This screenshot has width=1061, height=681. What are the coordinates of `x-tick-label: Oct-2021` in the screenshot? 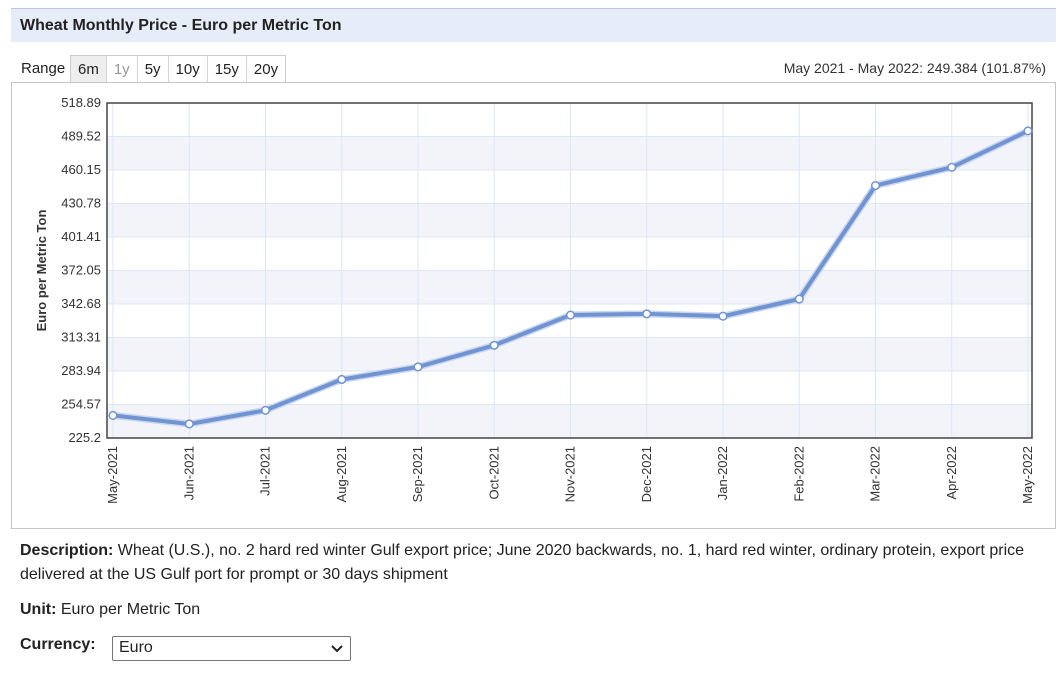 It's located at (493, 472).